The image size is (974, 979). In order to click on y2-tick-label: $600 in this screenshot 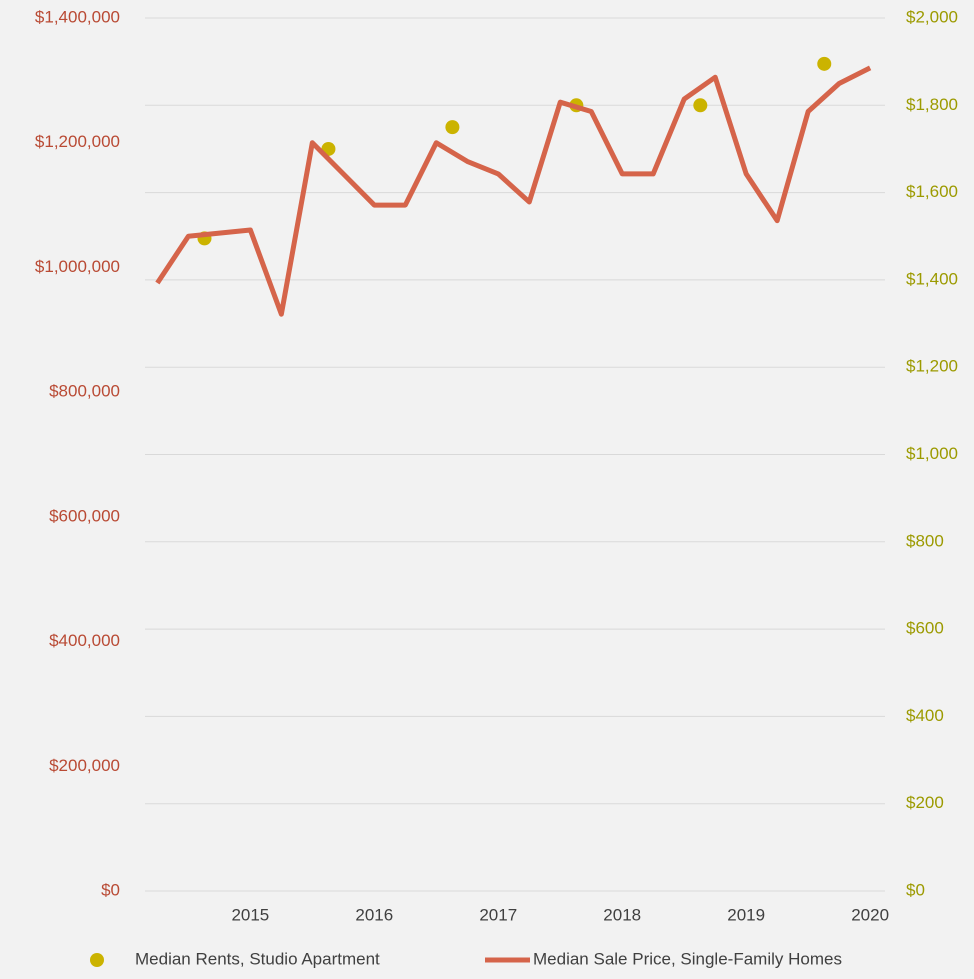, I will do `click(925, 628)`.